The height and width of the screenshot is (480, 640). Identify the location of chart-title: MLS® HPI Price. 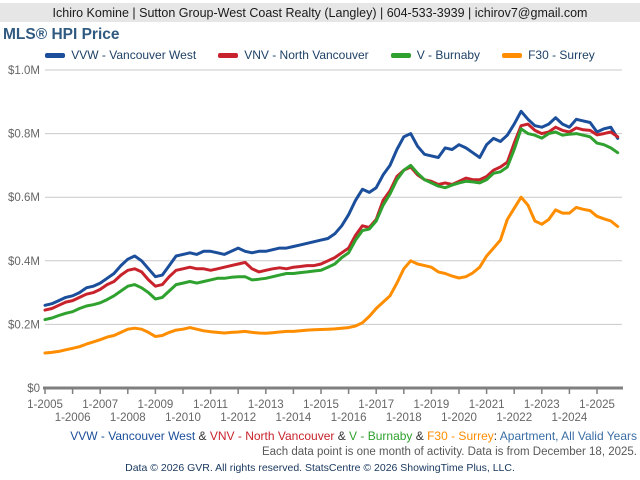
(61, 34).